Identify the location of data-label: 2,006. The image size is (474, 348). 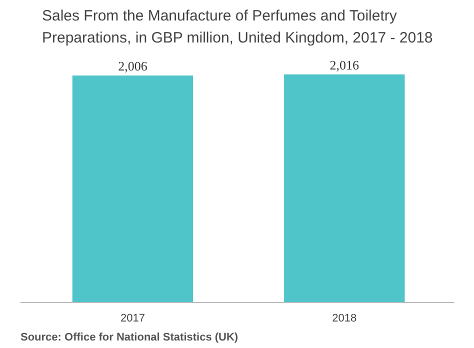
(133, 66).